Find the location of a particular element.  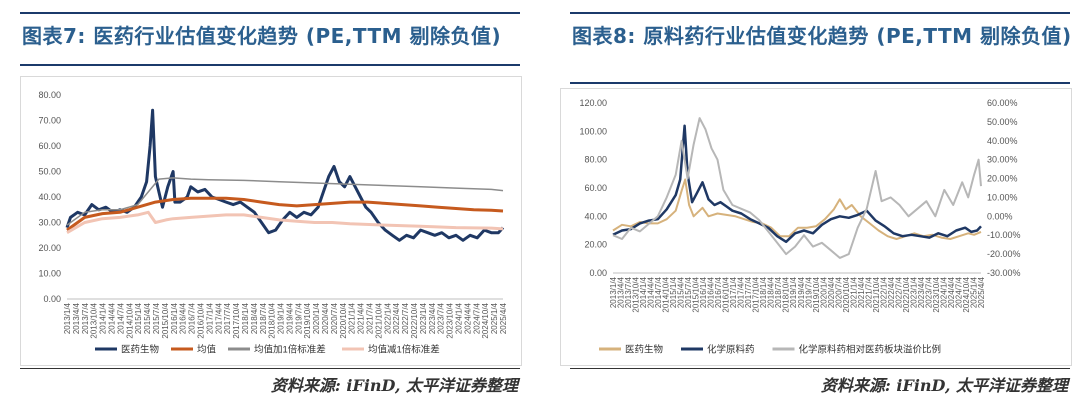

y-axis-left: 0.00 20.00 40.00 60.00 80.00 100.00 120.00 is located at coordinates (593, 188).